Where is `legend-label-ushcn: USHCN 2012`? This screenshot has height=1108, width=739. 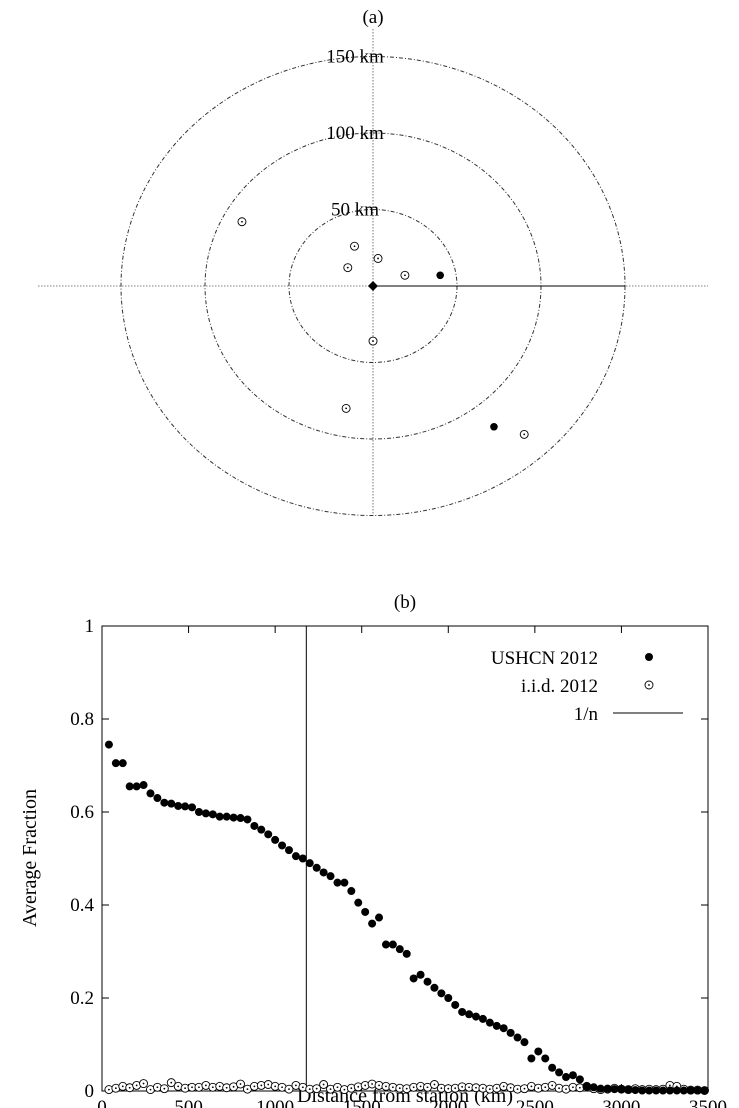
legend-label-ushcn: USHCN 2012 is located at coordinates (544, 658).